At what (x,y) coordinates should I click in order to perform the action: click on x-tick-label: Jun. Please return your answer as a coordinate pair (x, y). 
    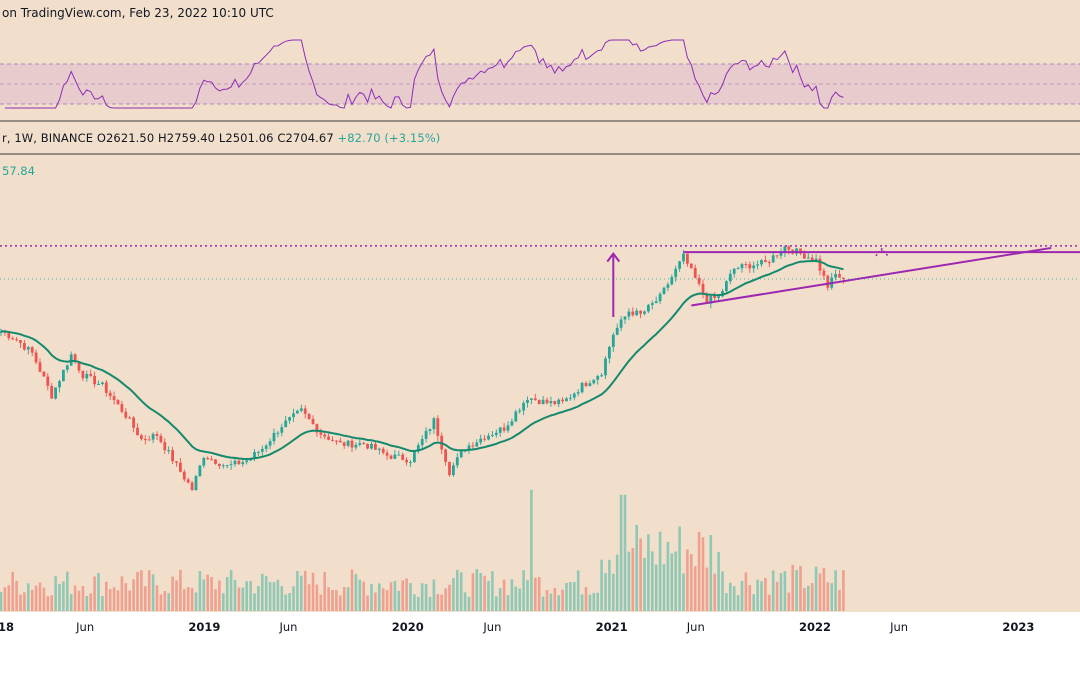
    Looking at the image, I should click on (695, 627).